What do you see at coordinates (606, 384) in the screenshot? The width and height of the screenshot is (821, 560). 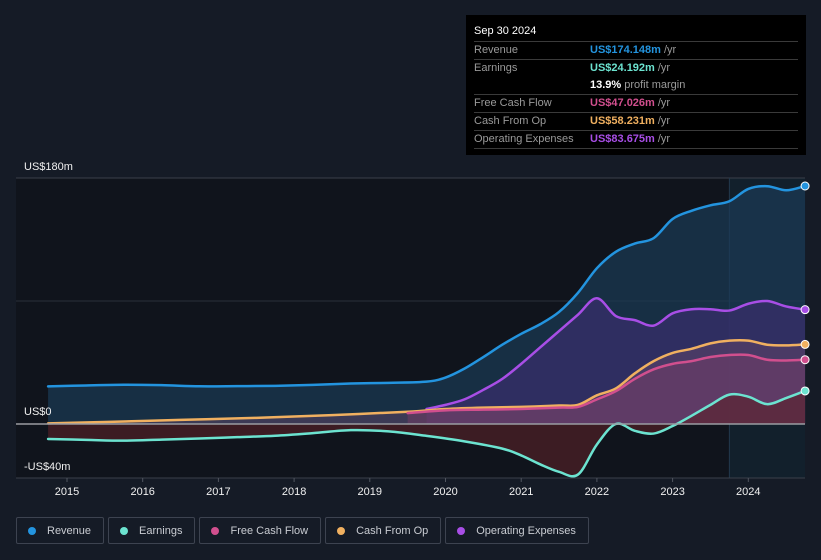 I see `free-cash-flow-line` at bounding box center [606, 384].